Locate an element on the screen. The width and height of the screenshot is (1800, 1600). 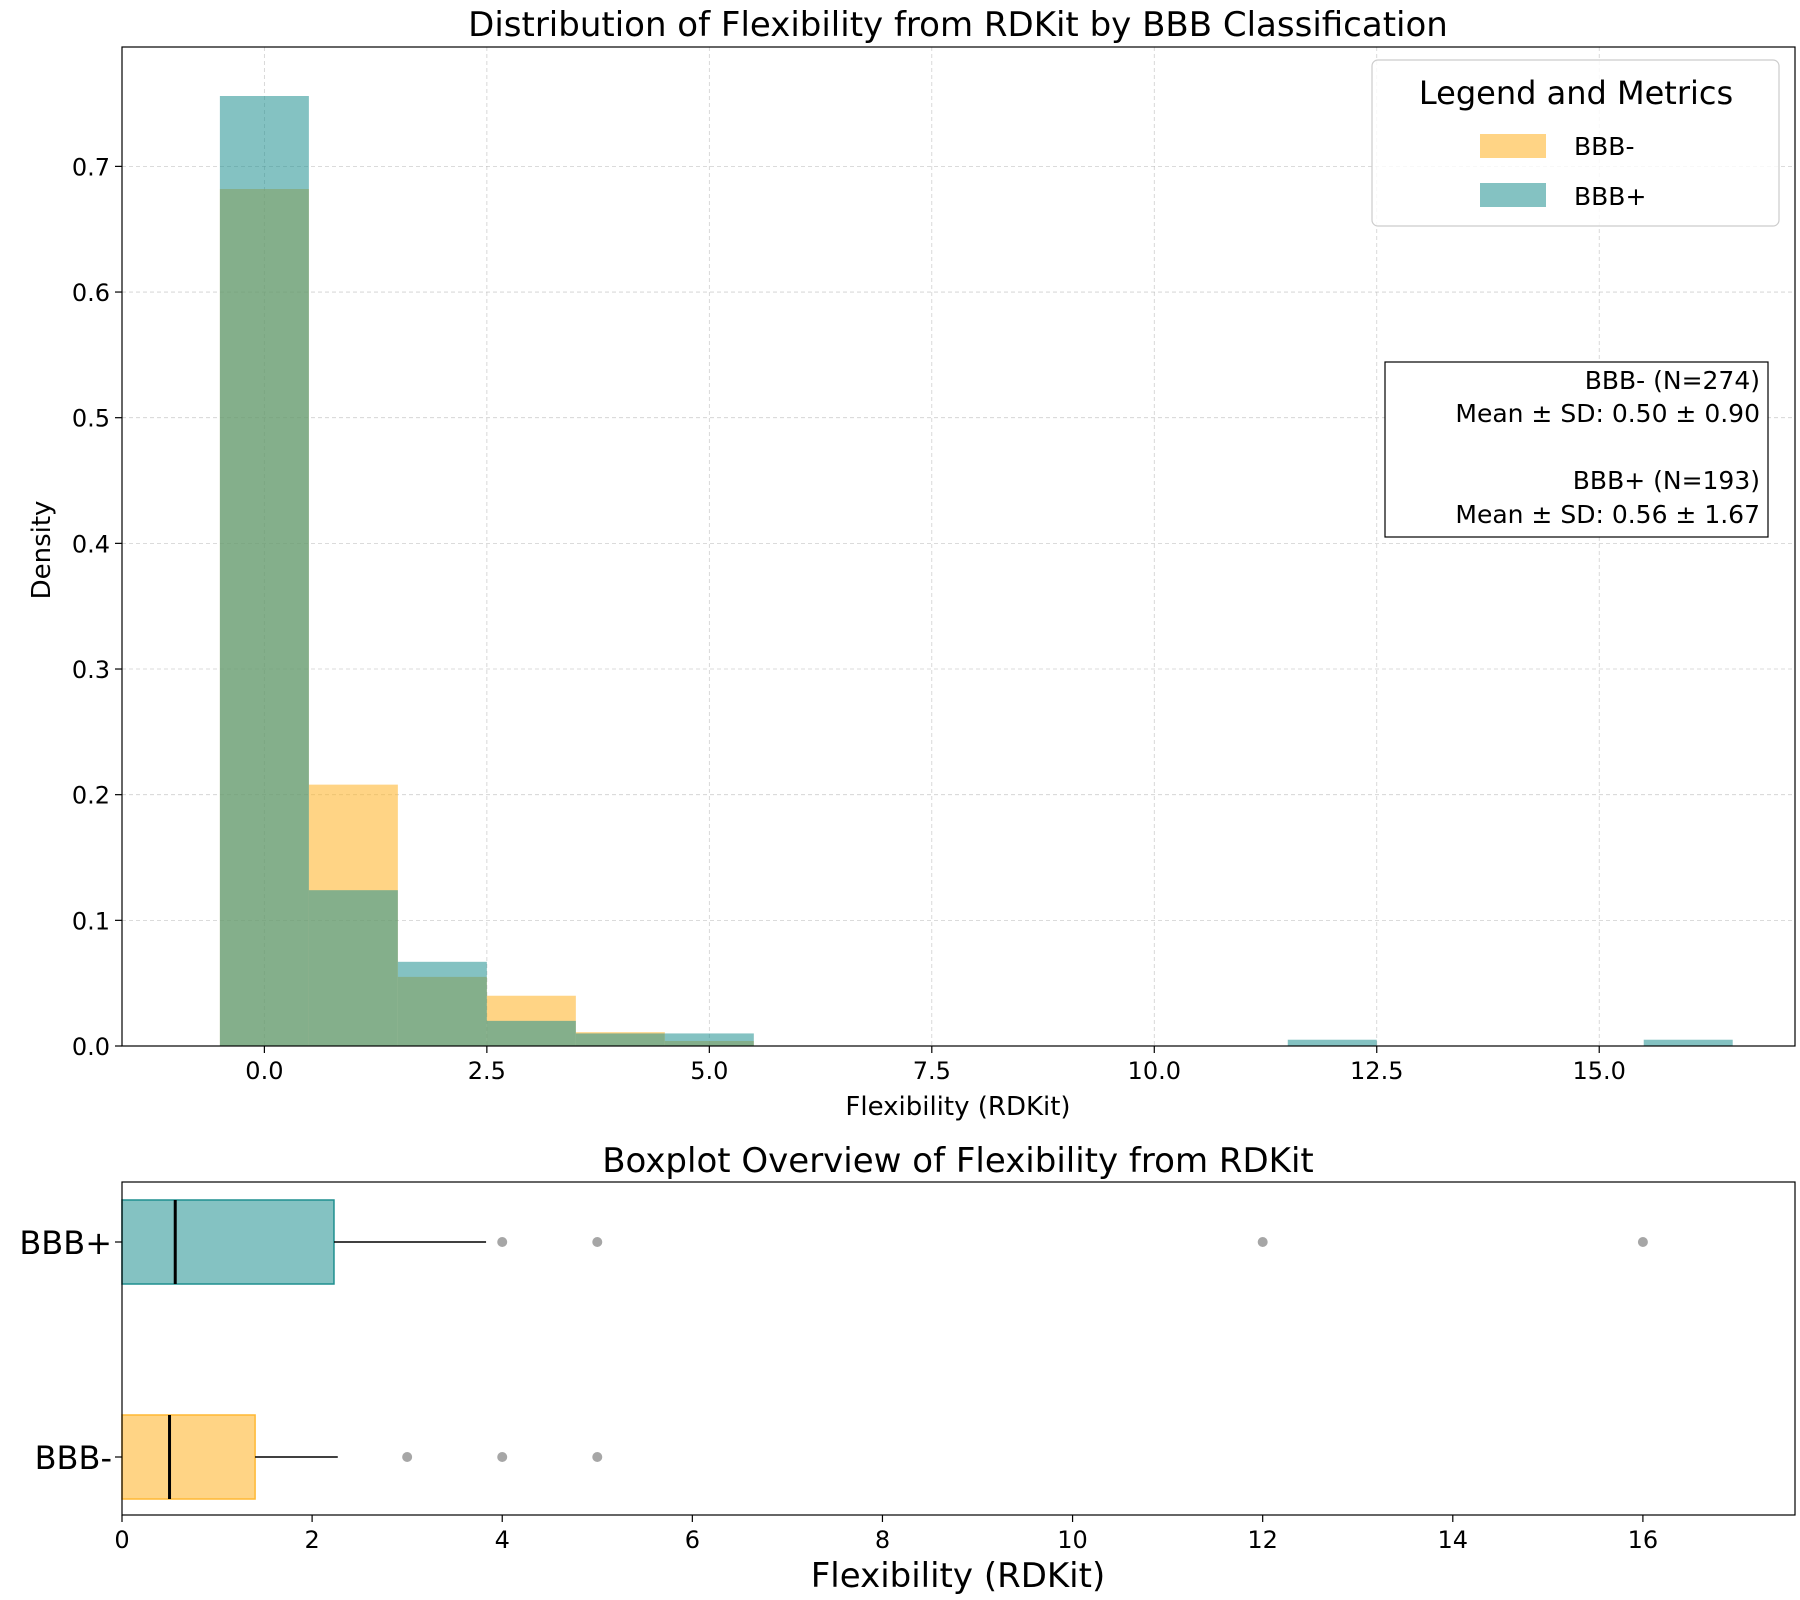
legend-title: Legend and Metrics is located at coordinates (1576, 93).